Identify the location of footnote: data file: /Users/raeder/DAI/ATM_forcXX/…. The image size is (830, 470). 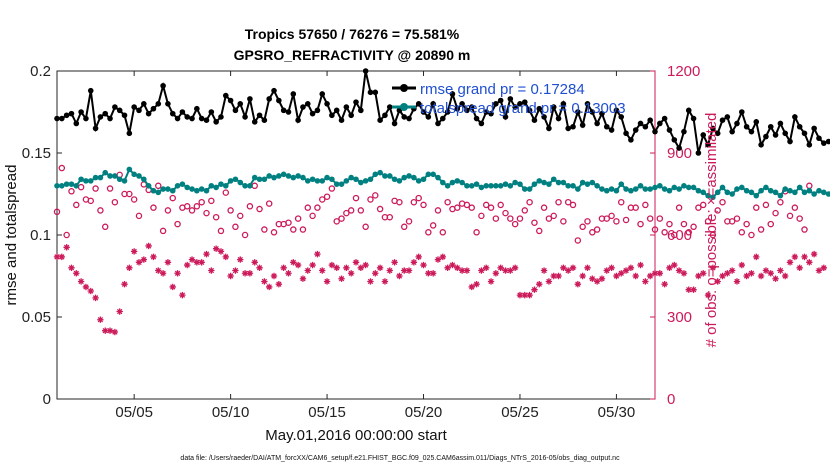
(400, 458).